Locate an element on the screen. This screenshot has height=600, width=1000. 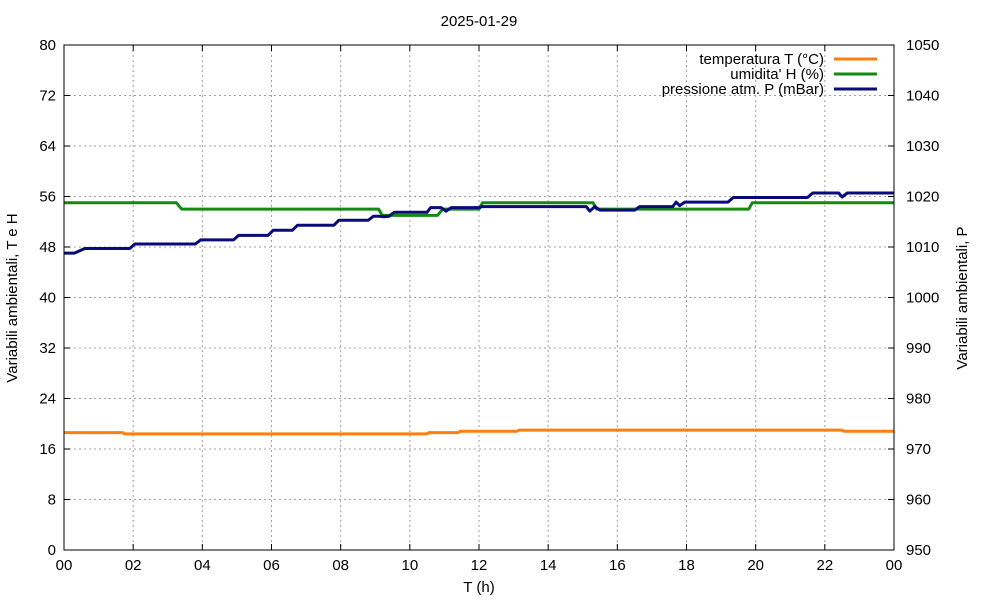
legend-label-2: umidita' H (%) is located at coordinates (777, 74).